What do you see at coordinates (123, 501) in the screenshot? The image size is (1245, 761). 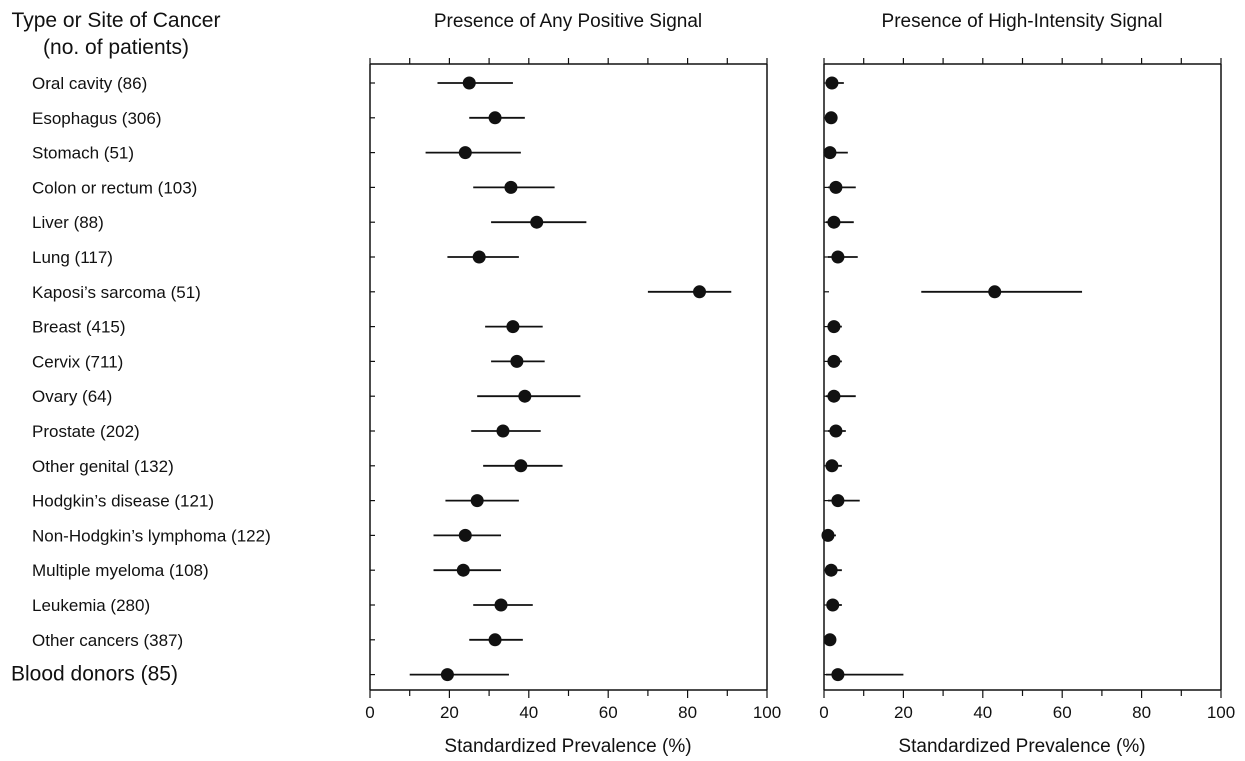 I see `category-label: Hodgkin’s disease (121)` at bounding box center [123, 501].